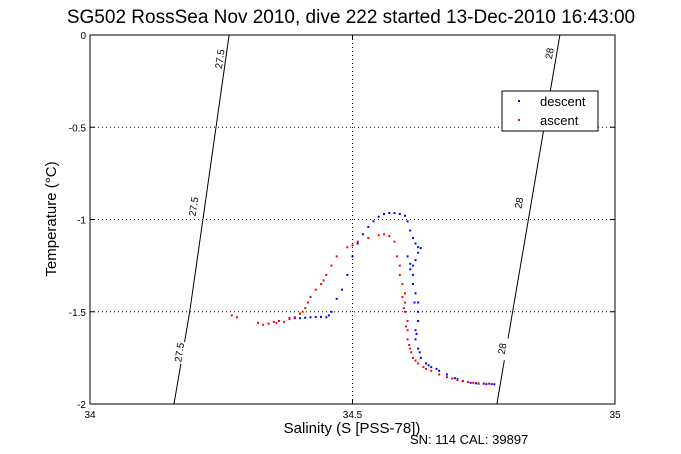 Image resolution: width=681 pixels, height=454 pixels. What do you see at coordinates (615, 415) in the screenshot?
I see `x-tick-label: 35` at bounding box center [615, 415].